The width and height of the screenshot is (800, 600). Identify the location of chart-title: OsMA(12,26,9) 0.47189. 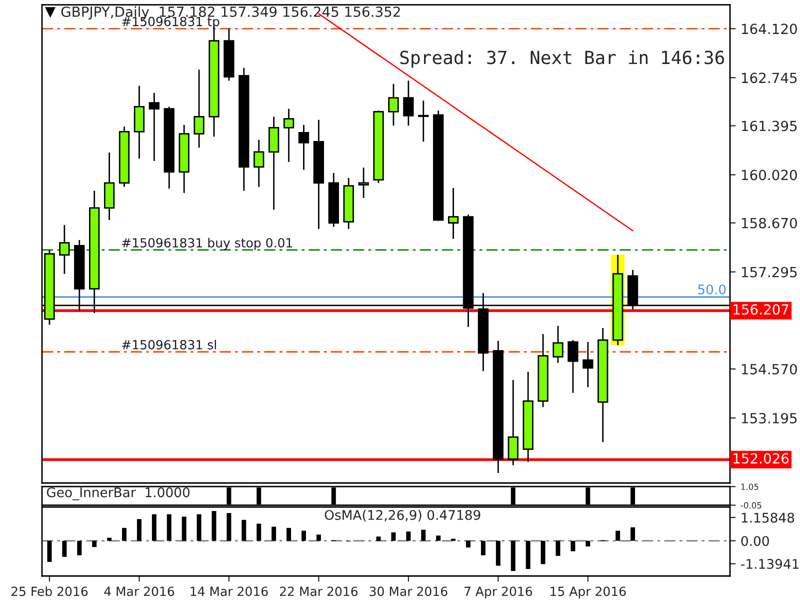
(402, 516).